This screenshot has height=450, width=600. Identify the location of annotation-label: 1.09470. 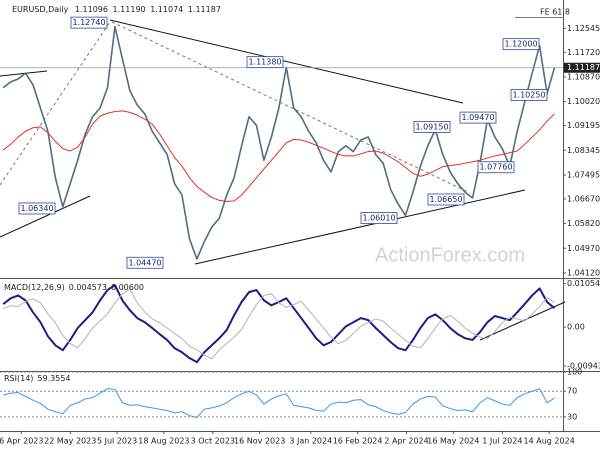
(477, 117).